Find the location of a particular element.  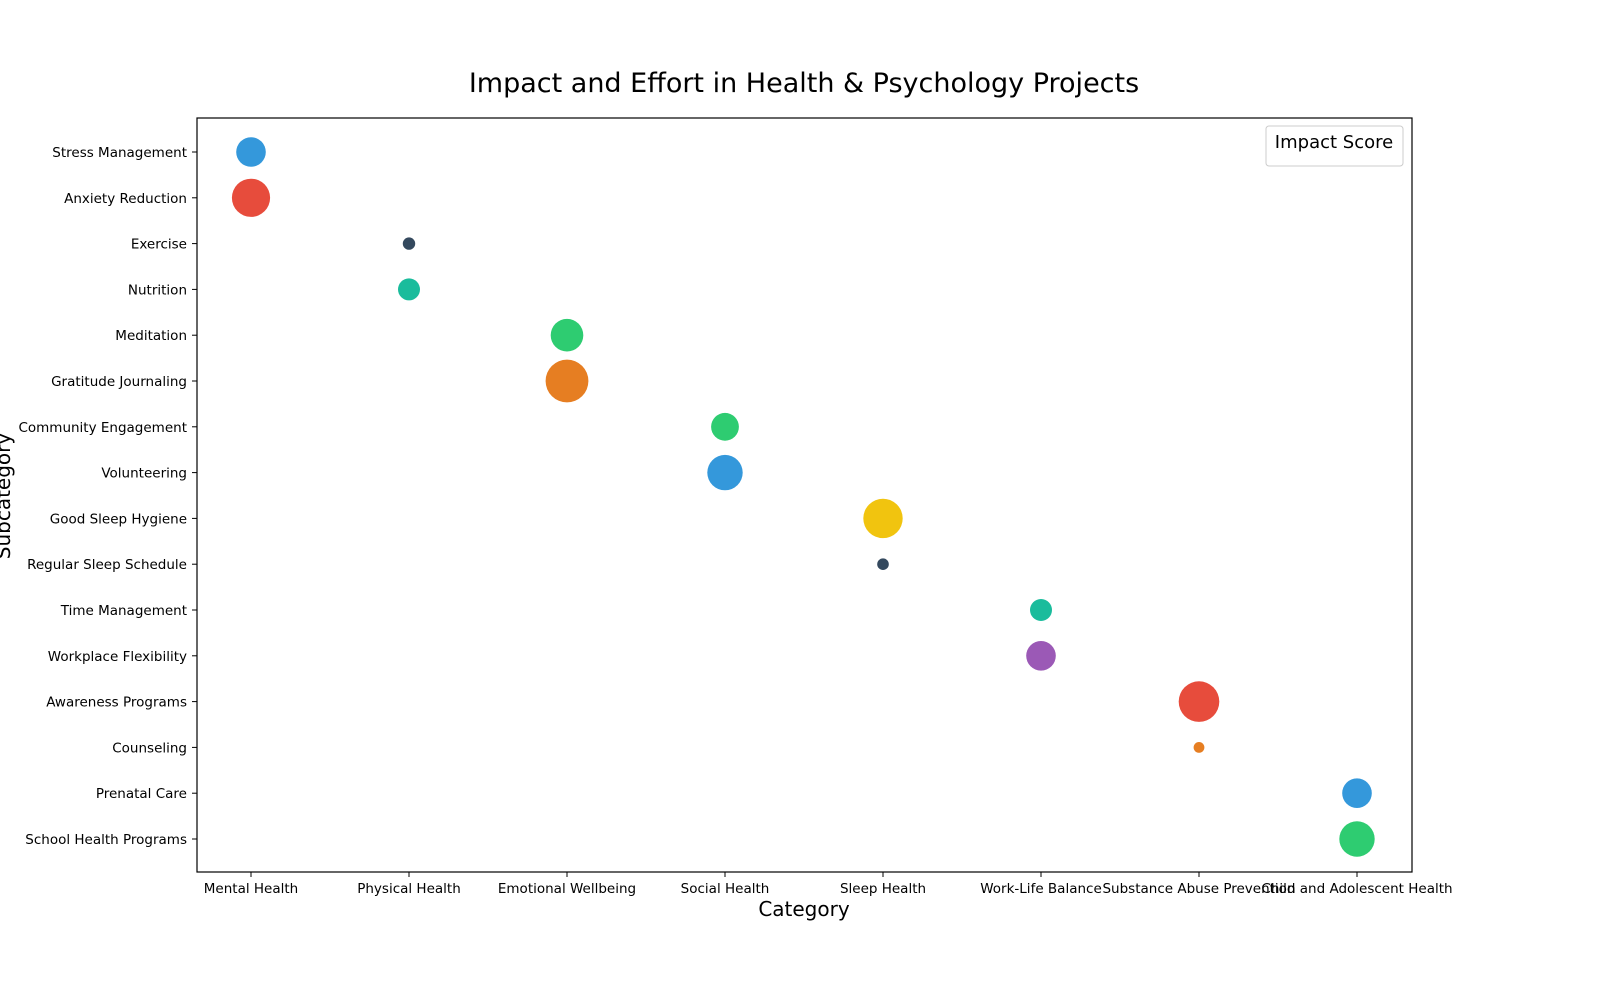

y-tick-label: Time Management is located at coordinates (123, 611).